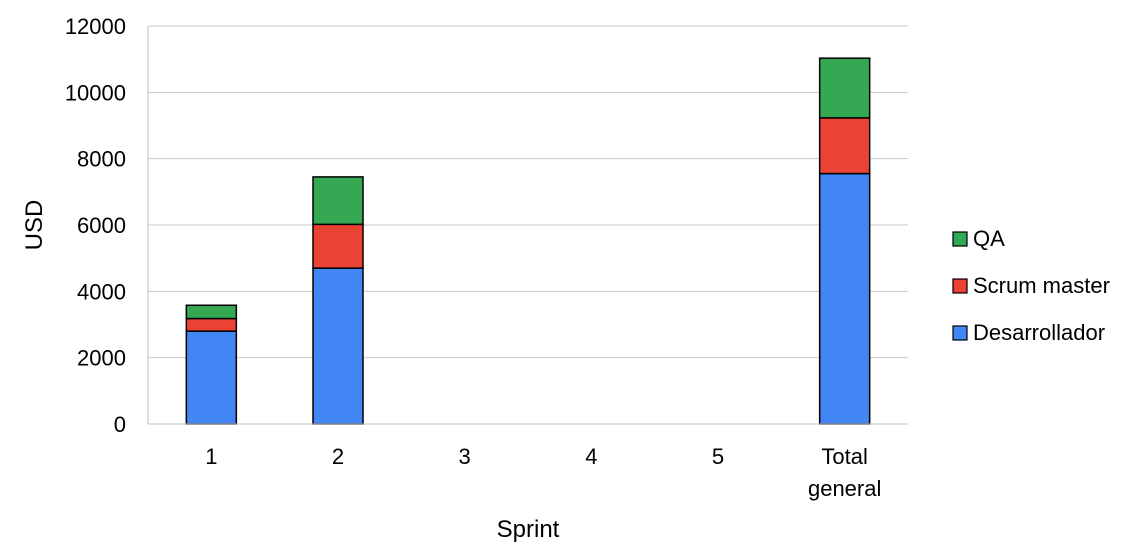 Image resolution: width=1127 pixels, height=552 pixels. Describe the element at coordinates (338, 456) in the screenshot. I see `x-tick-label: 2` at that location.